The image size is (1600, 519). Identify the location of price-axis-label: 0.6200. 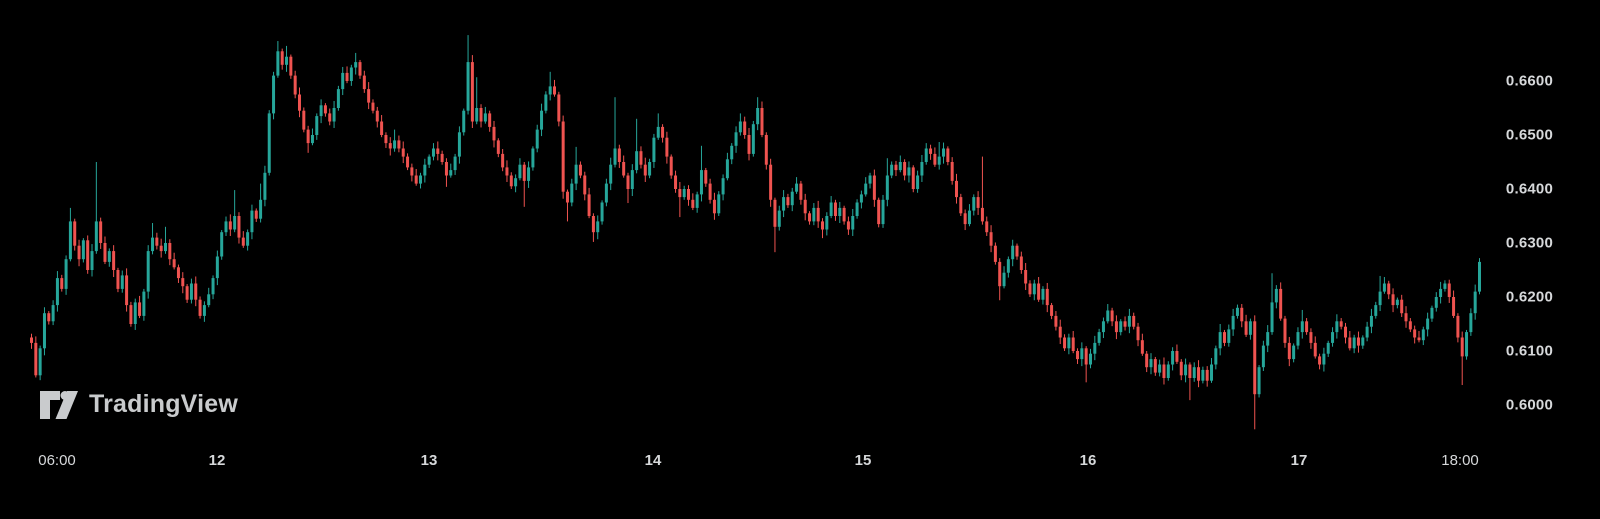
(1529, 297).